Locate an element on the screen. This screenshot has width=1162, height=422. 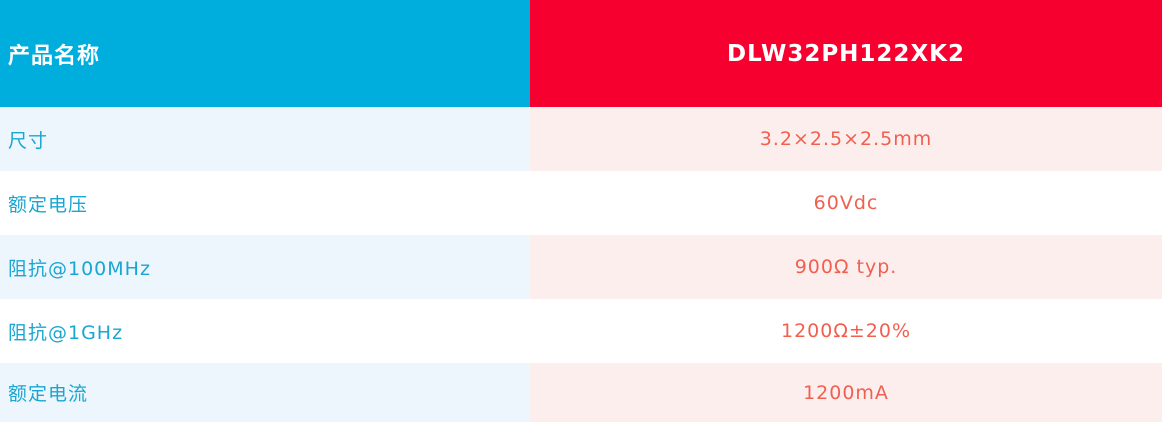
row-value: 3.2×2.5×2.5mm is located at coordinates (846, 139).